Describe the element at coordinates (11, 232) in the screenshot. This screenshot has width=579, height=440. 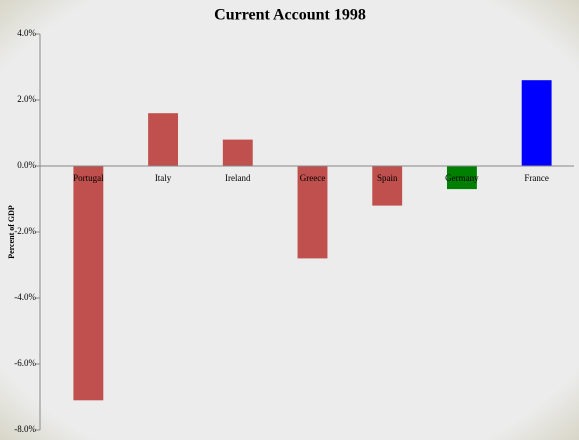
I see `y-axis-label: Percent of GDP` at that location.